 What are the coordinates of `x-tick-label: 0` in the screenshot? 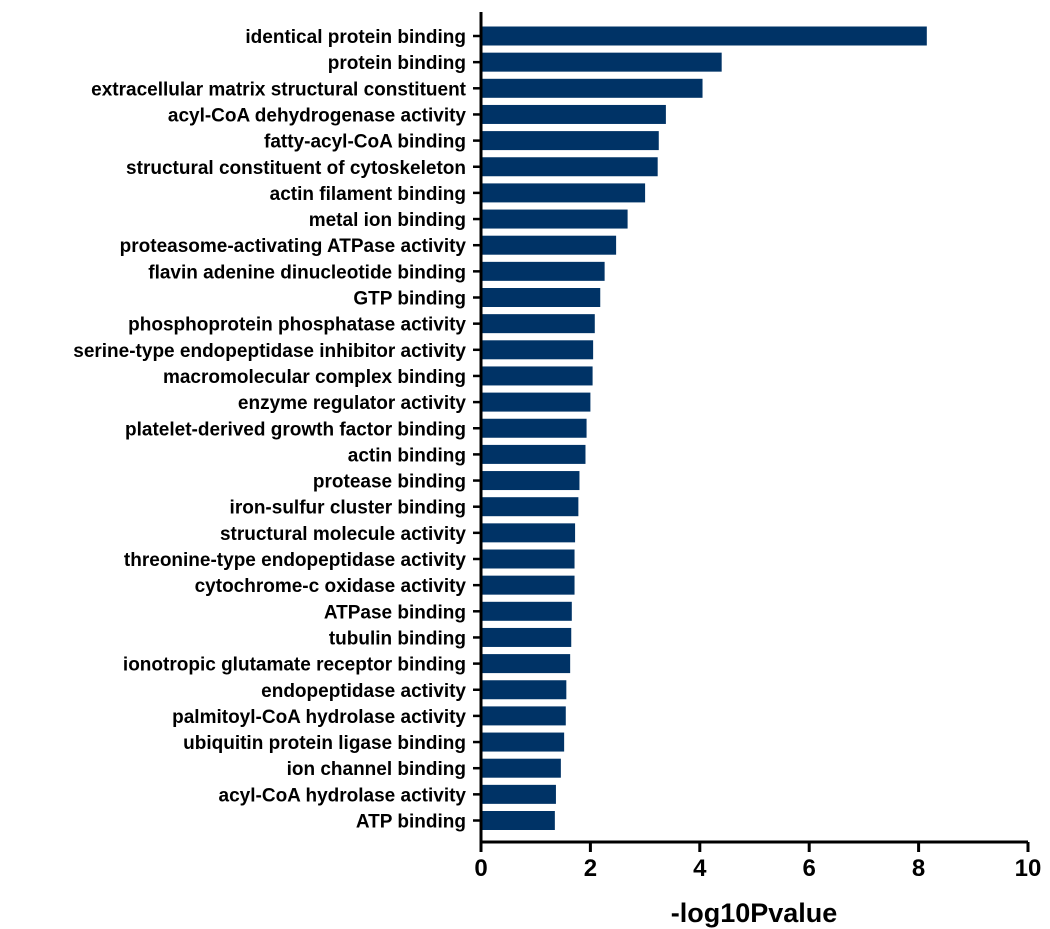 It's located at (480, 868).